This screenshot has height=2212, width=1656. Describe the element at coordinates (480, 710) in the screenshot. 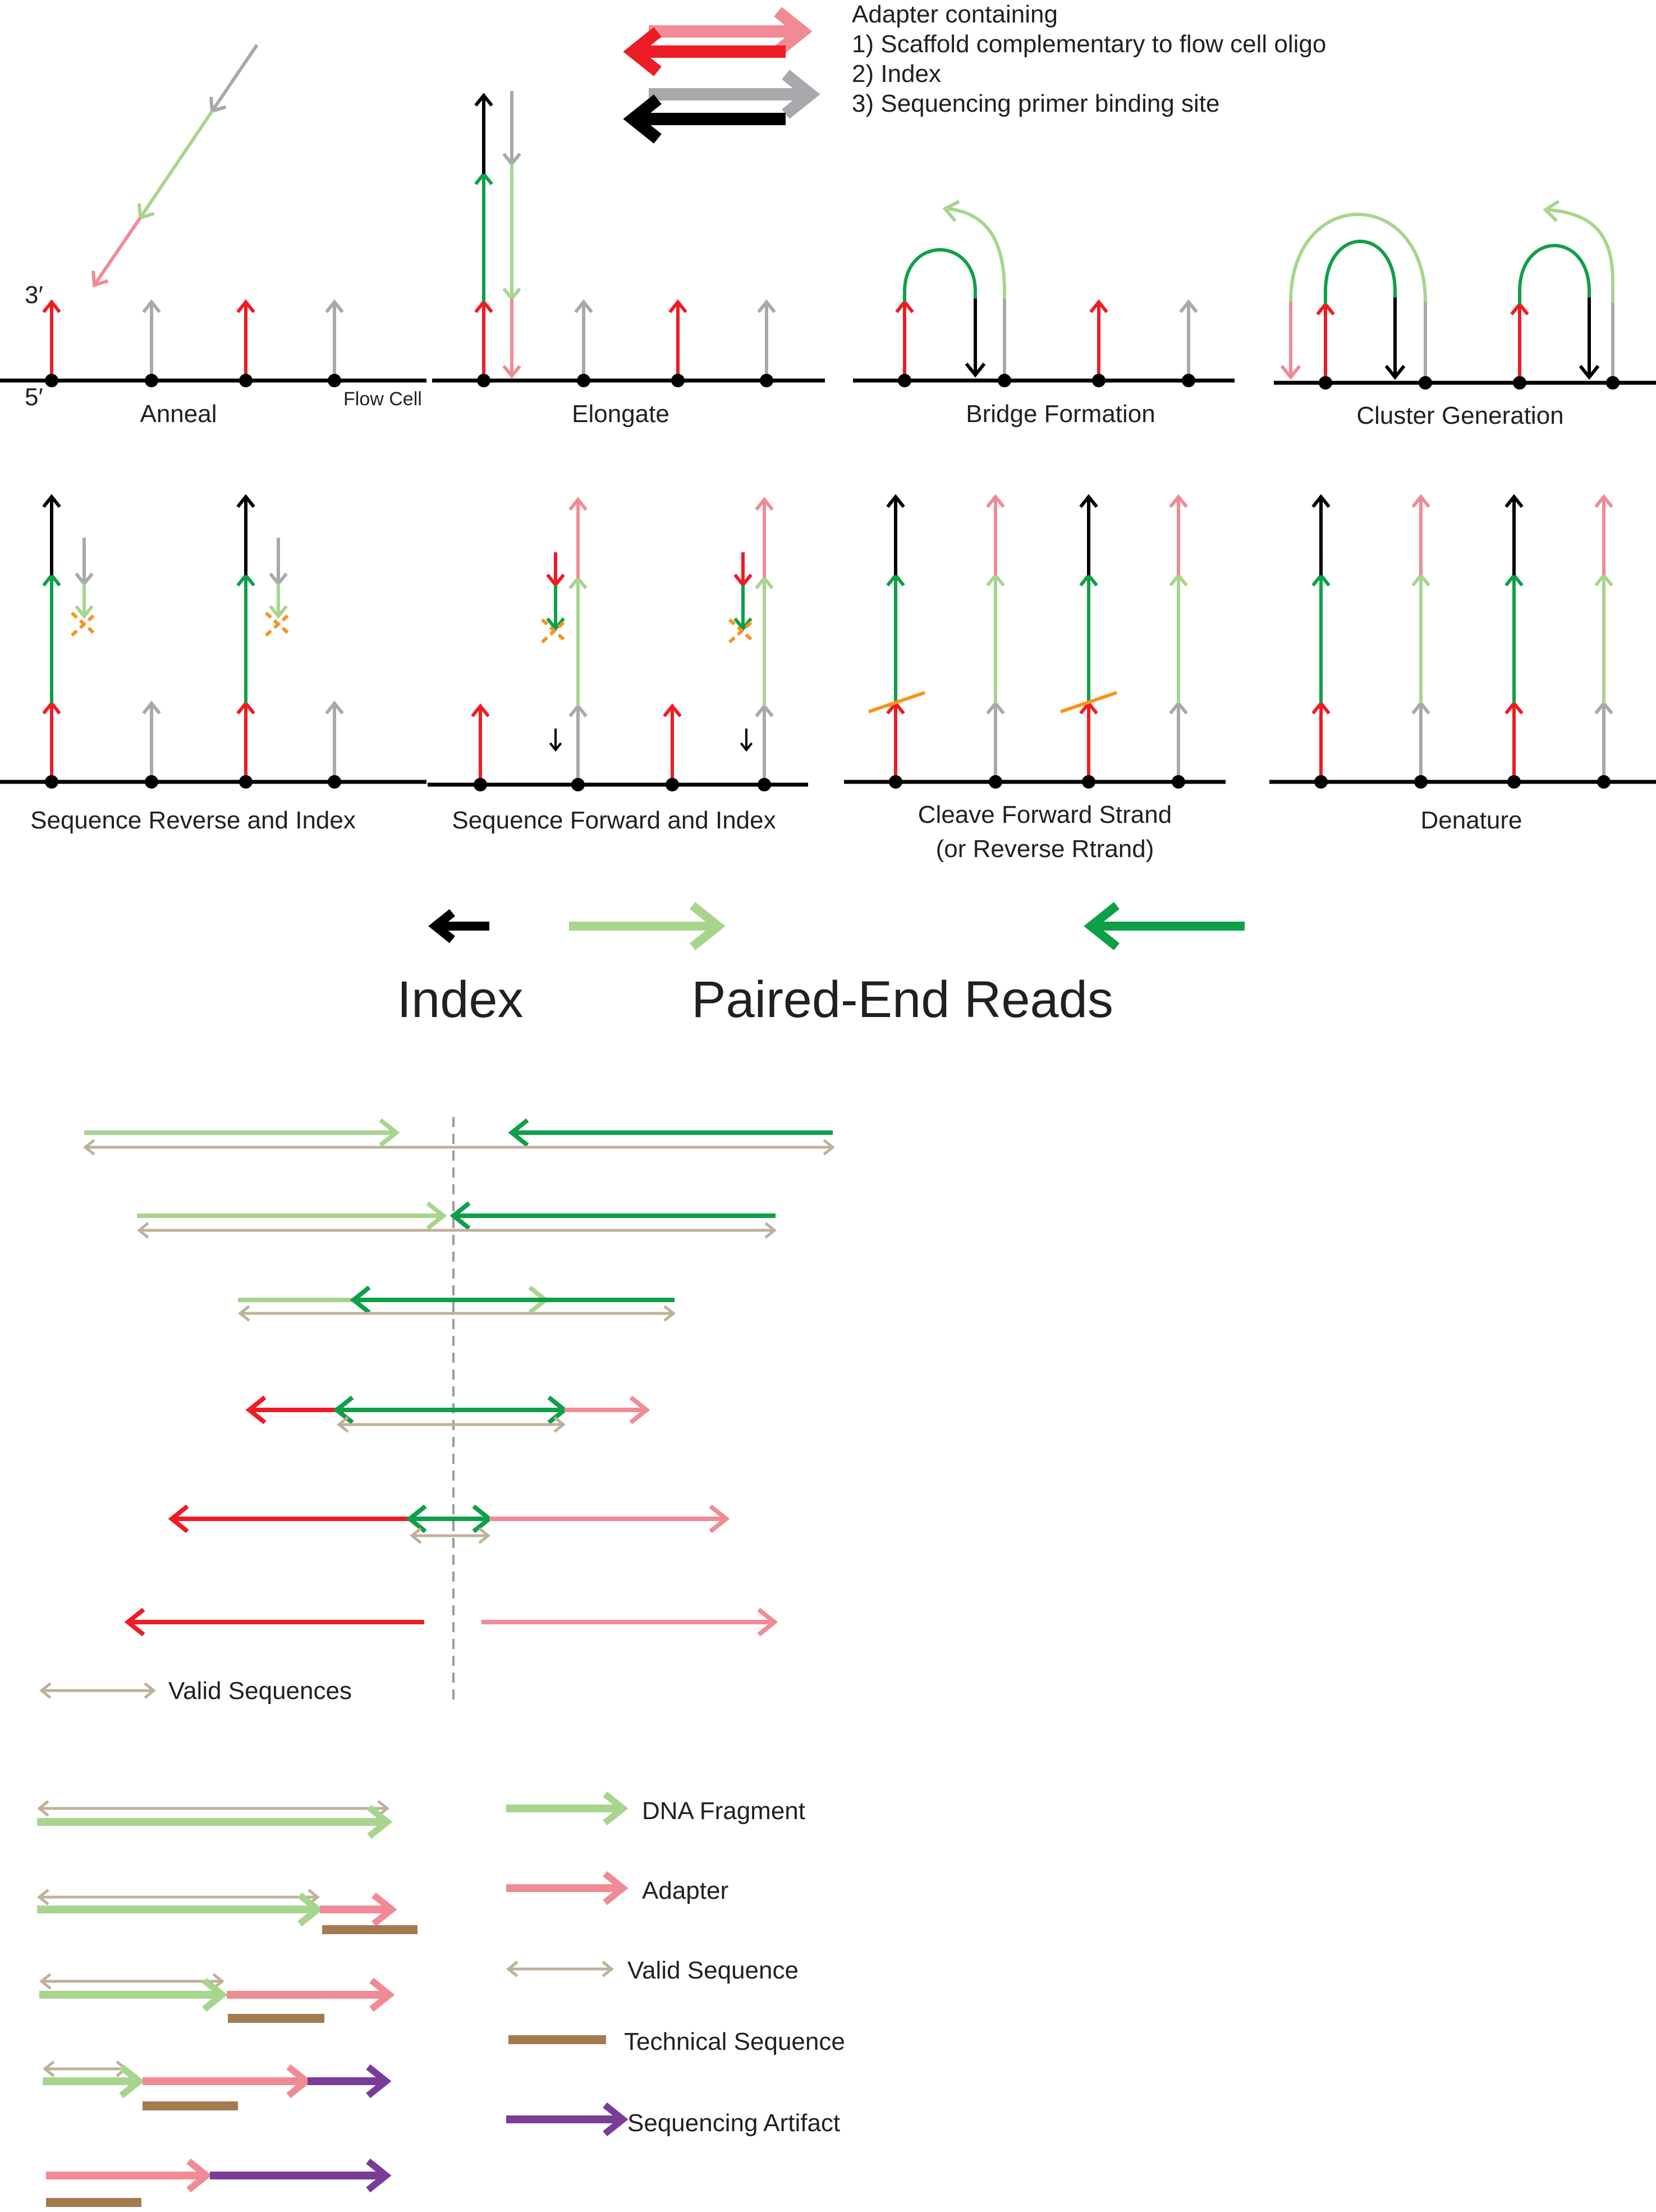

I see `seq-fwd-oligo-red-1-head` at that location.